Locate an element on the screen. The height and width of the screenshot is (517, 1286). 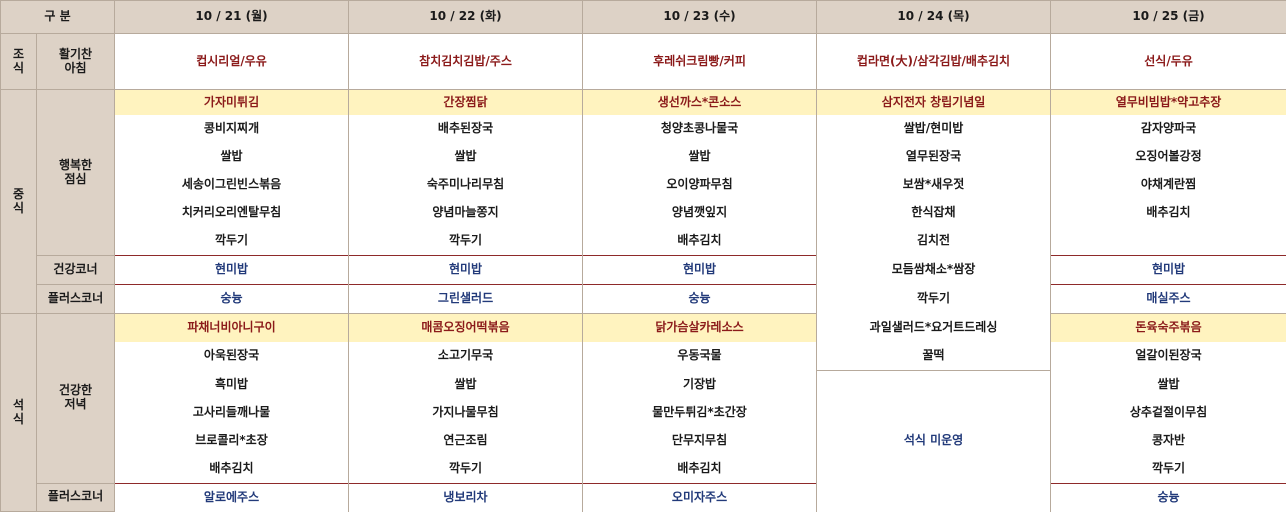
lunch-meal-label: 중 식 is located at coordinates (18, 201).